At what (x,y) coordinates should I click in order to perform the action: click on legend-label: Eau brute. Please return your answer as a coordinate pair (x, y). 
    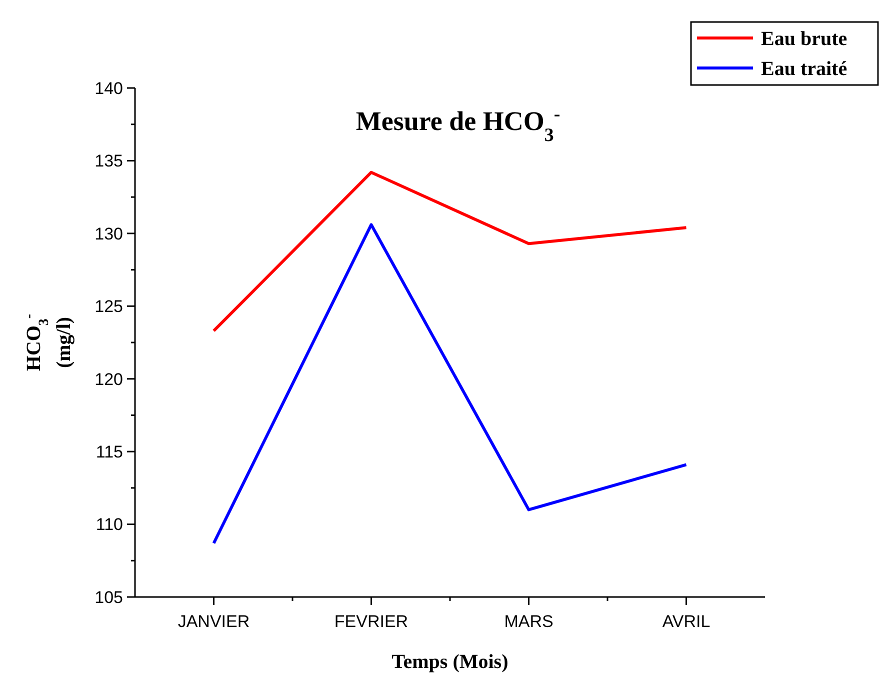
    Looking at the image, I should click on (804, 39).